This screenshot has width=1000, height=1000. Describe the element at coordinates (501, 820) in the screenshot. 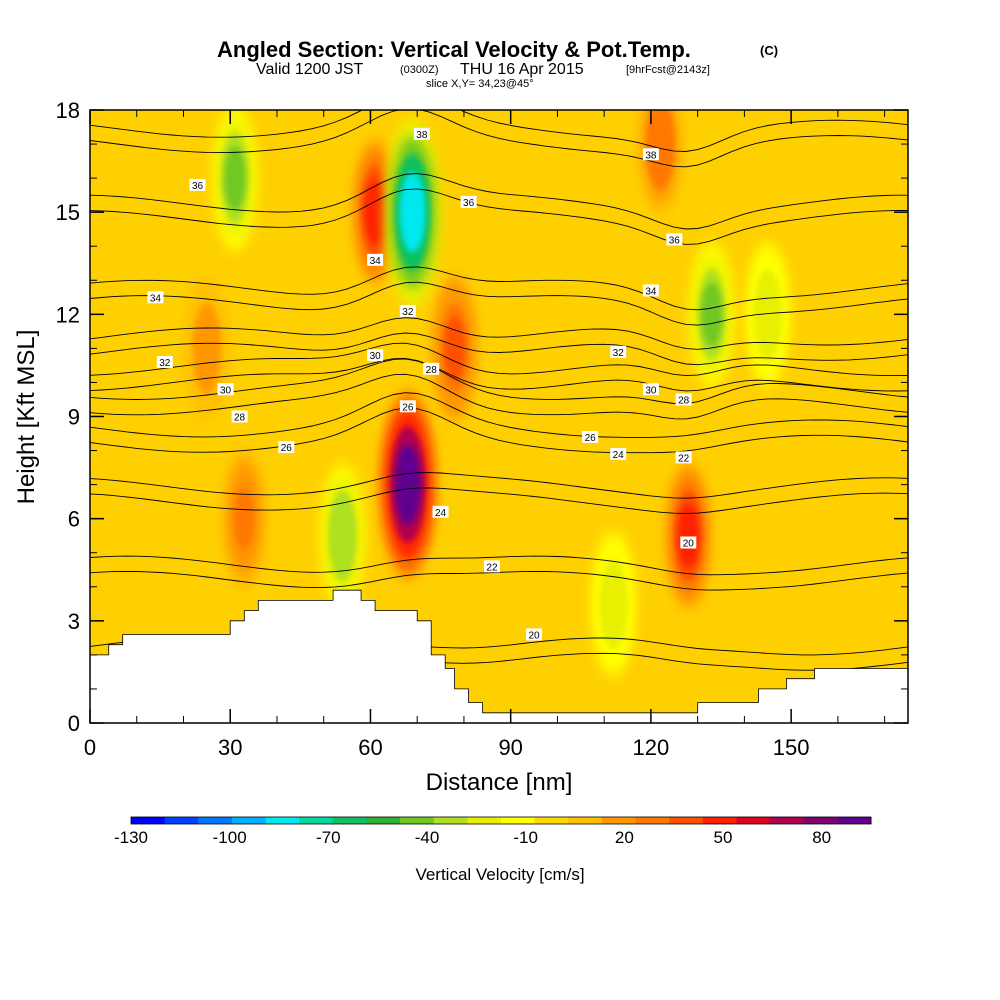

I see `colorbar-frame` at that location.